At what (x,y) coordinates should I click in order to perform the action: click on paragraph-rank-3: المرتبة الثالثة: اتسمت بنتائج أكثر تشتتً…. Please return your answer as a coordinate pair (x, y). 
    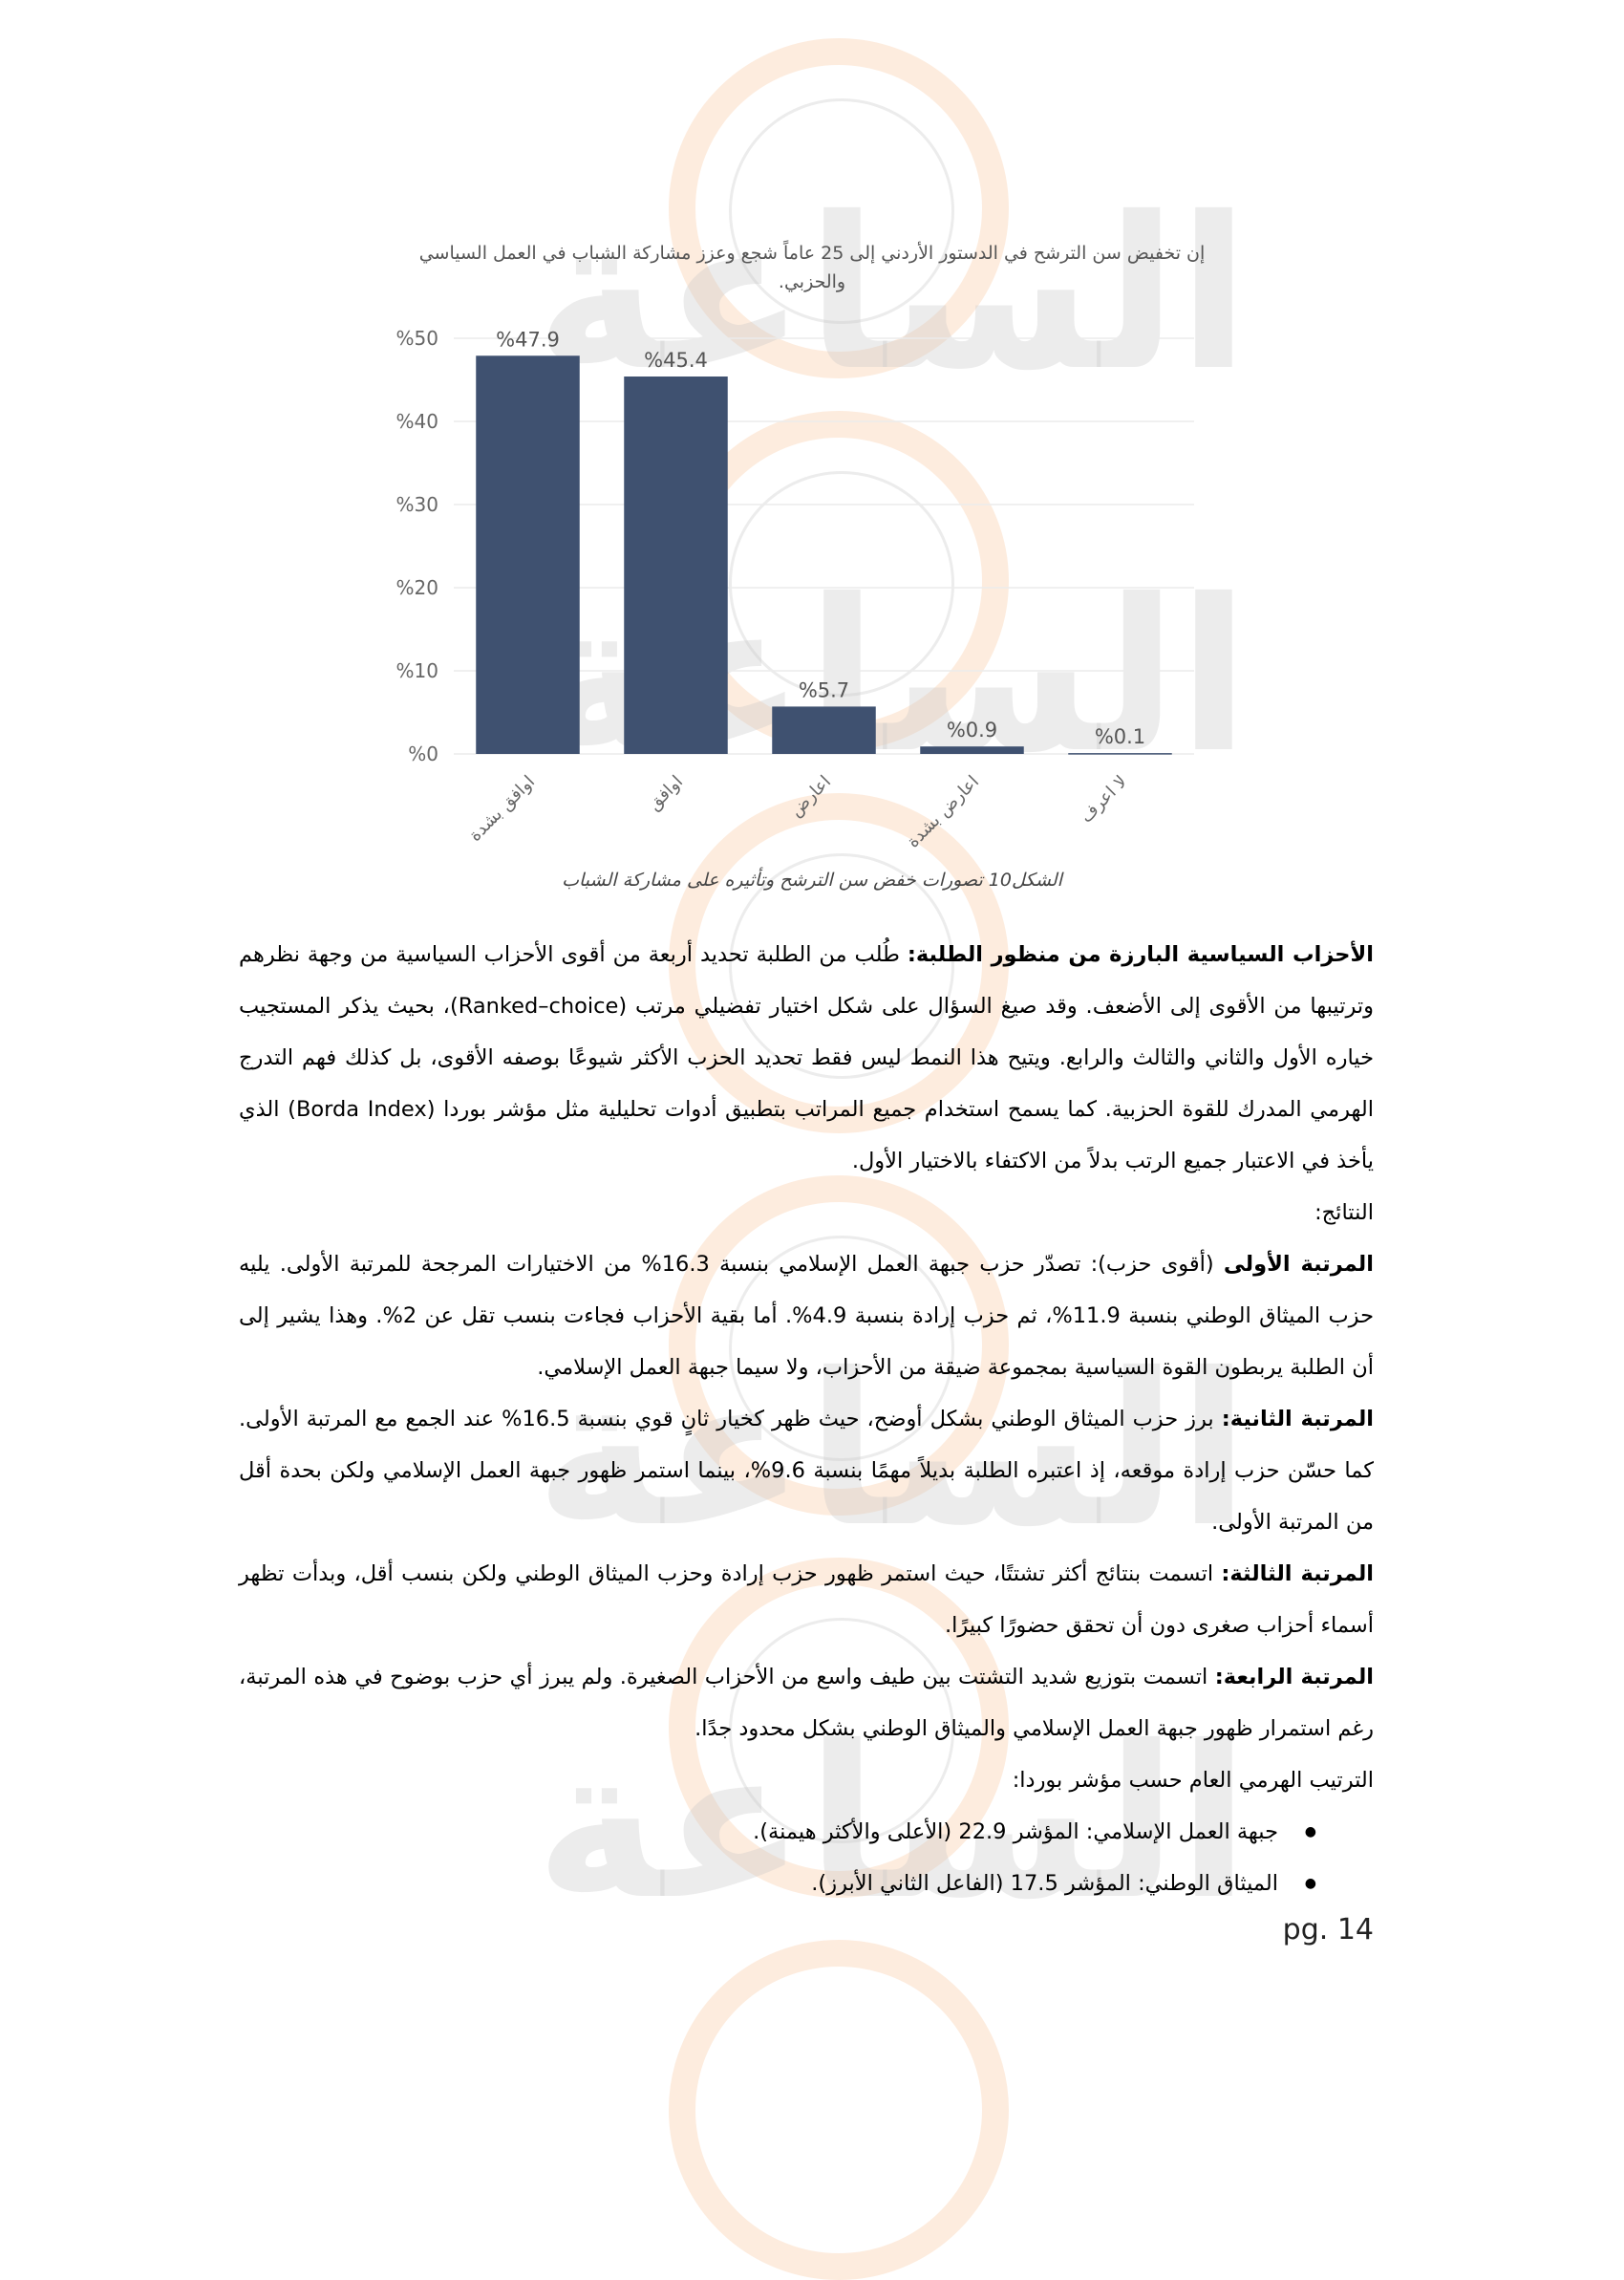
    Looking at the image, I should click on (807, 1599).